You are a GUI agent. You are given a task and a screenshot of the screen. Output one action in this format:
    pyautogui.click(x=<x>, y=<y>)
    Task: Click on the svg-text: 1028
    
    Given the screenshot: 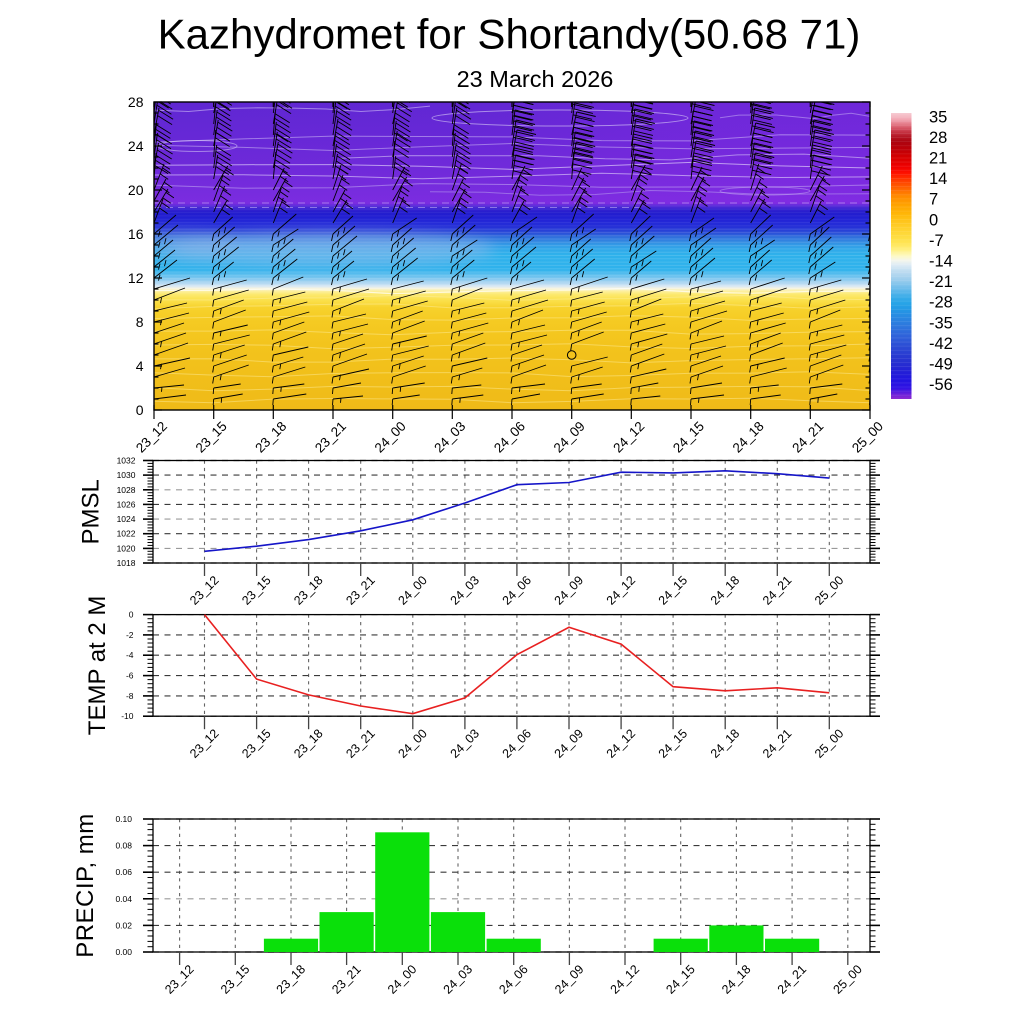 What is the action you would take?
    pyautogui.click(x=126, y=490)
    